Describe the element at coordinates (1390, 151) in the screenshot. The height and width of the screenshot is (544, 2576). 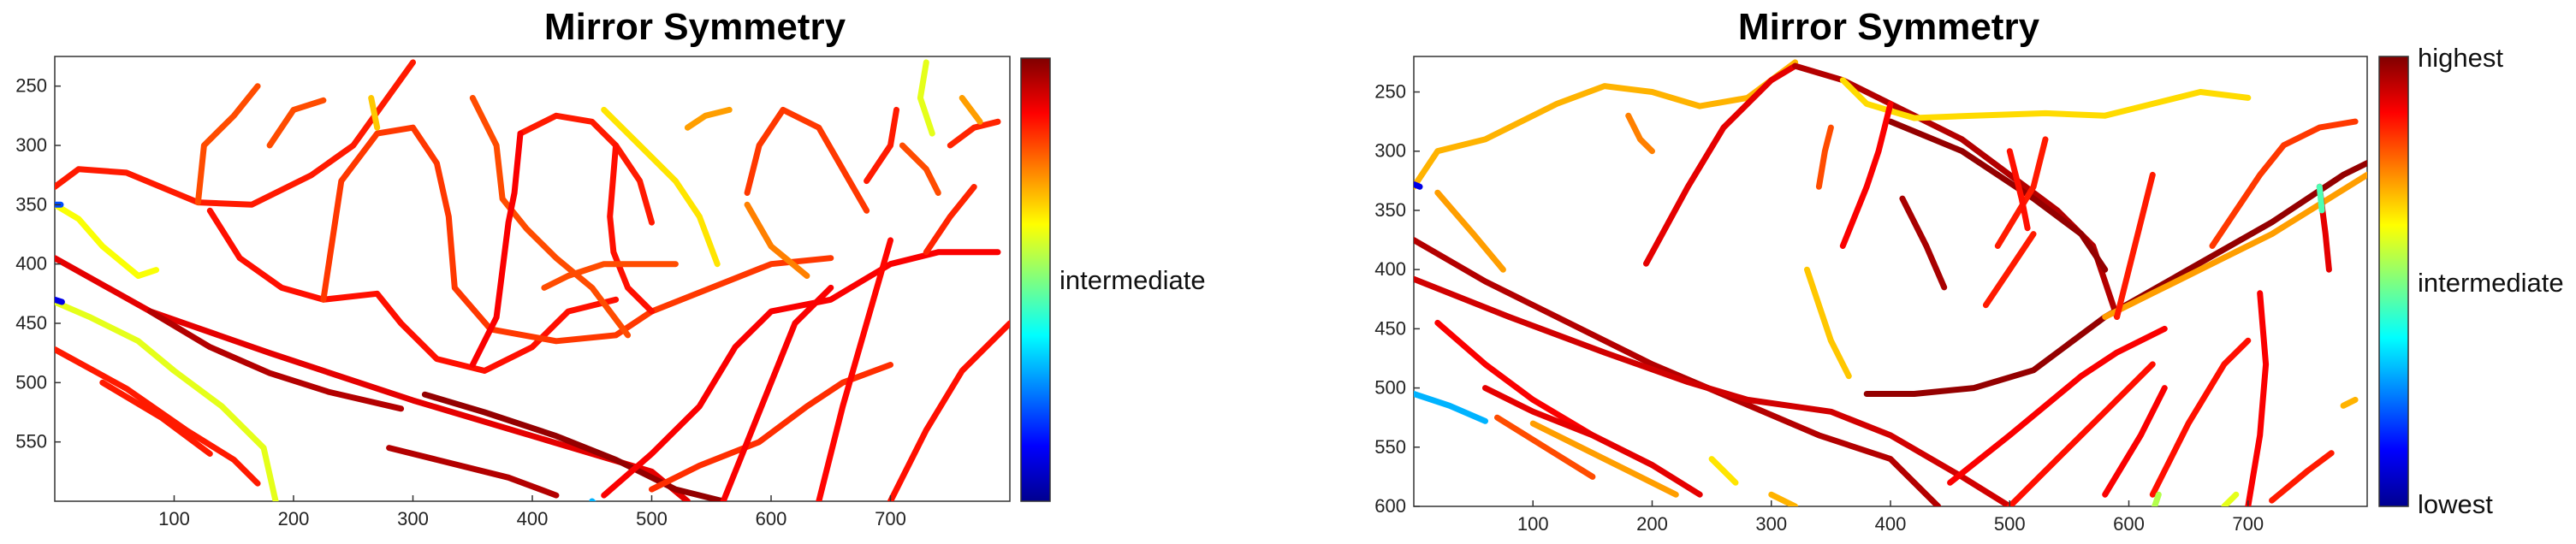
I see `right-y-tick-label: 300` at that location.